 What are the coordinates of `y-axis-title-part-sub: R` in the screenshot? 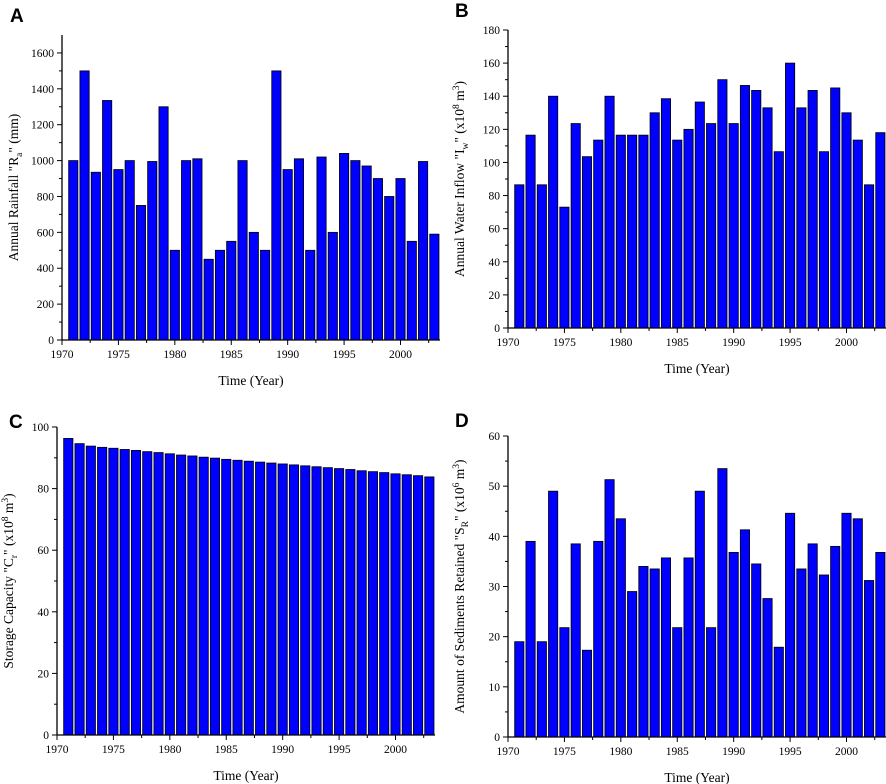 It's located at (466, 523).